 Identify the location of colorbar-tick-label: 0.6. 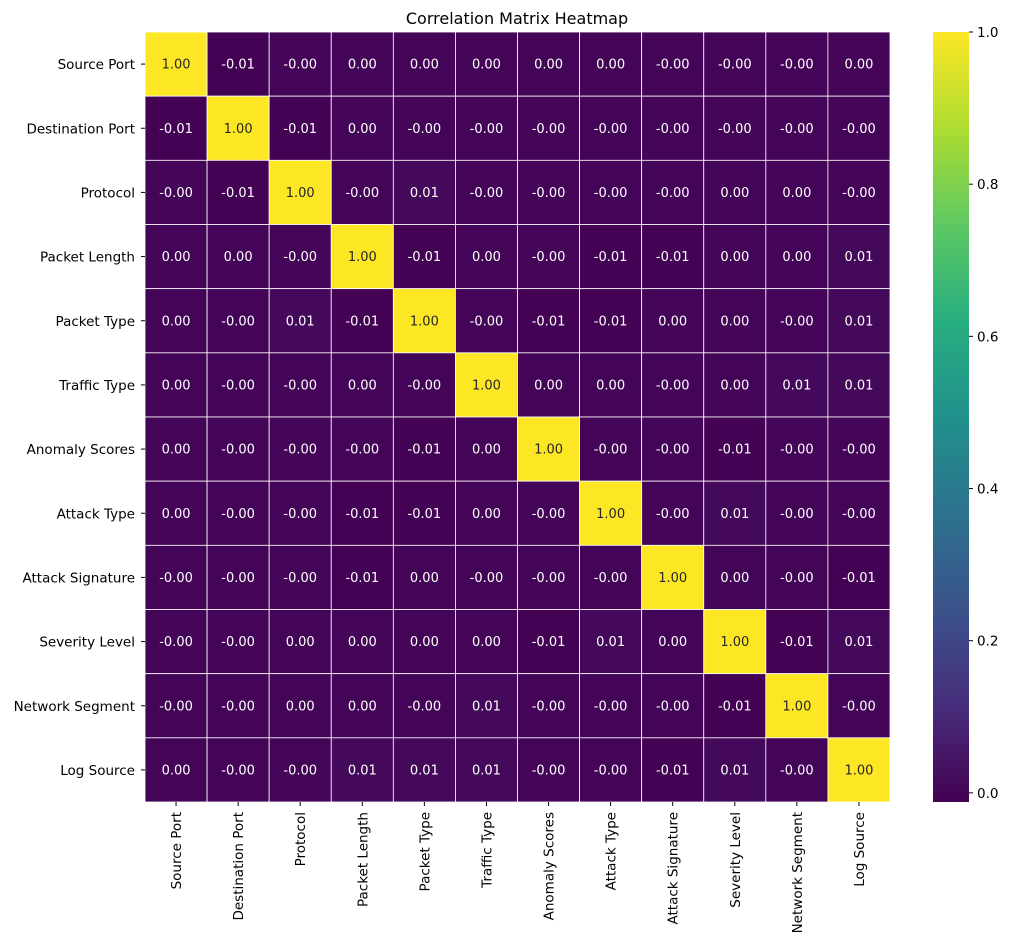
(987, 337).